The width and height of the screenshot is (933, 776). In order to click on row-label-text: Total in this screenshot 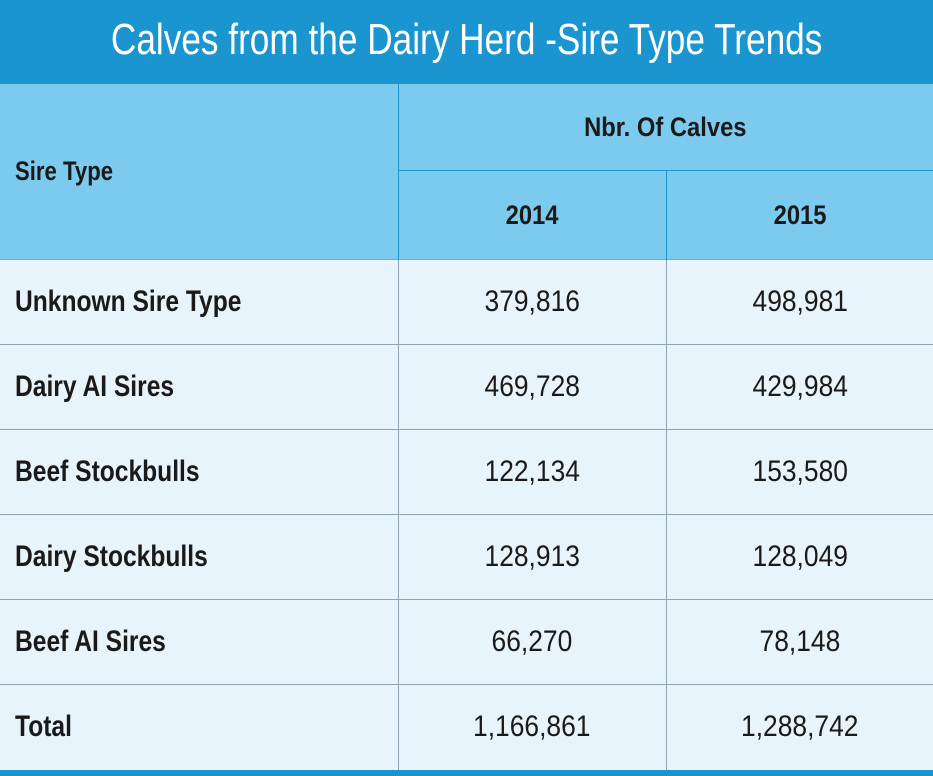, I will do `click(43, 727)`.